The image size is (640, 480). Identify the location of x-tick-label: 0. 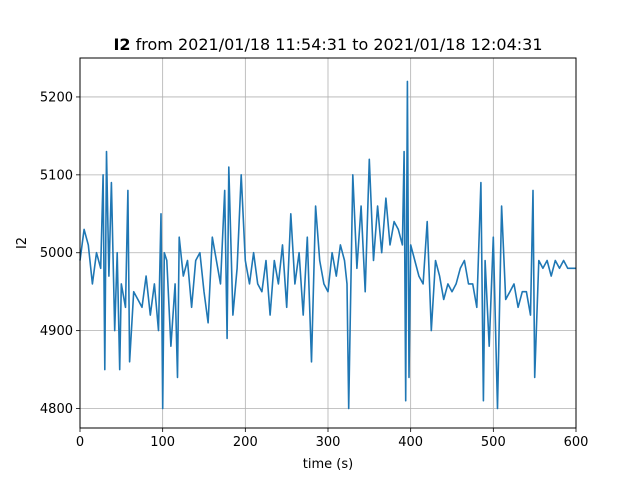
(80, 442).